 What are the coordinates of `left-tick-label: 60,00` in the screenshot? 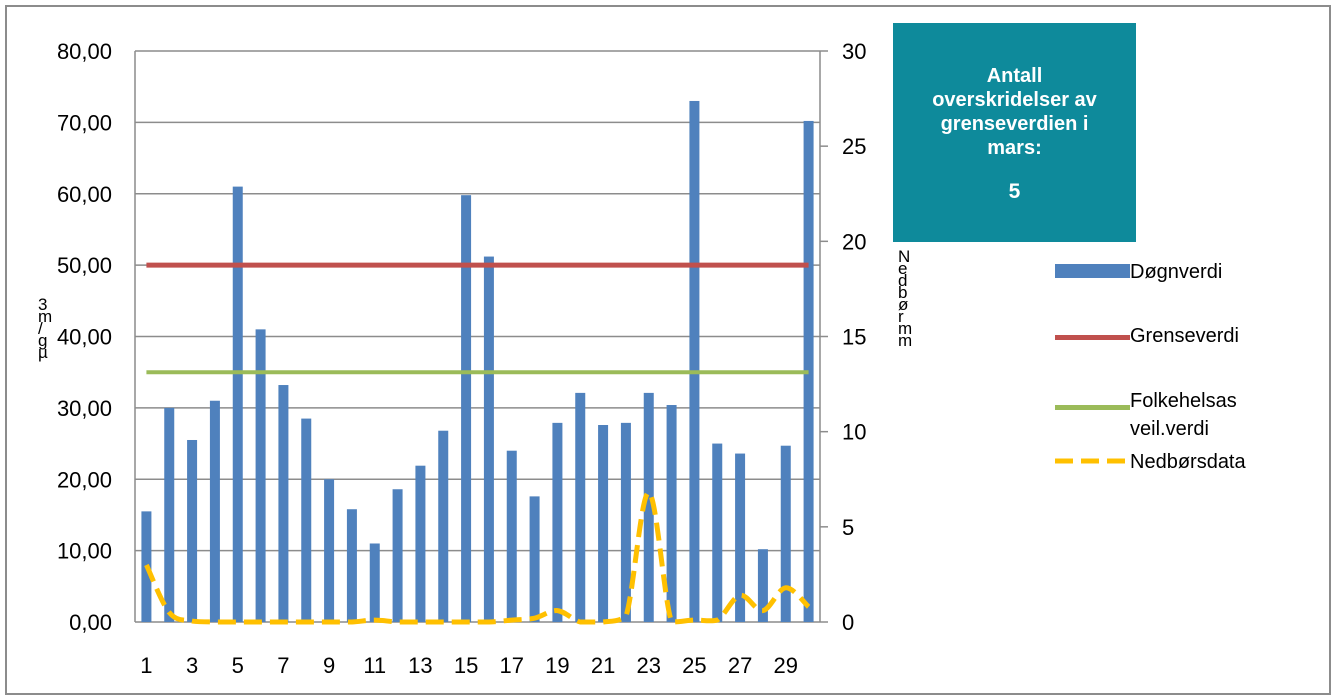 It's located at (84, 194).